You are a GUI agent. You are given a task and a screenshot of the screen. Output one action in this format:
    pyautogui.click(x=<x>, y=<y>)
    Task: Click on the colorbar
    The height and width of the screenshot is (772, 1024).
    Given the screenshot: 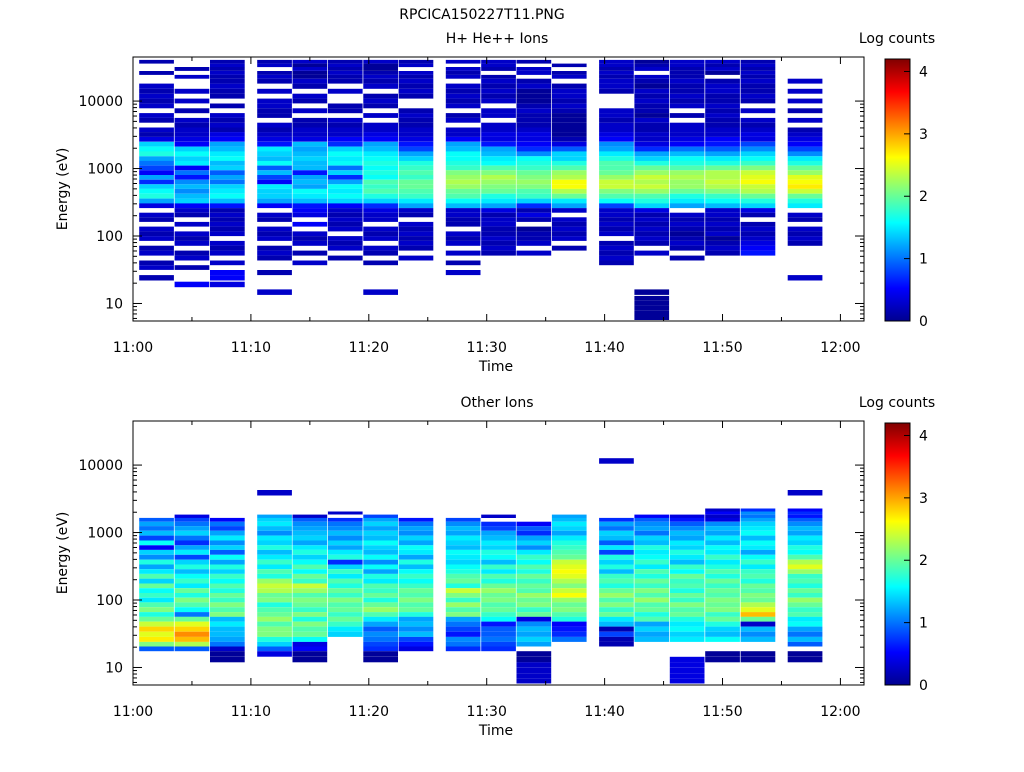 What is the action you would take?
    pyautogui.click(x=897, y=554)
    